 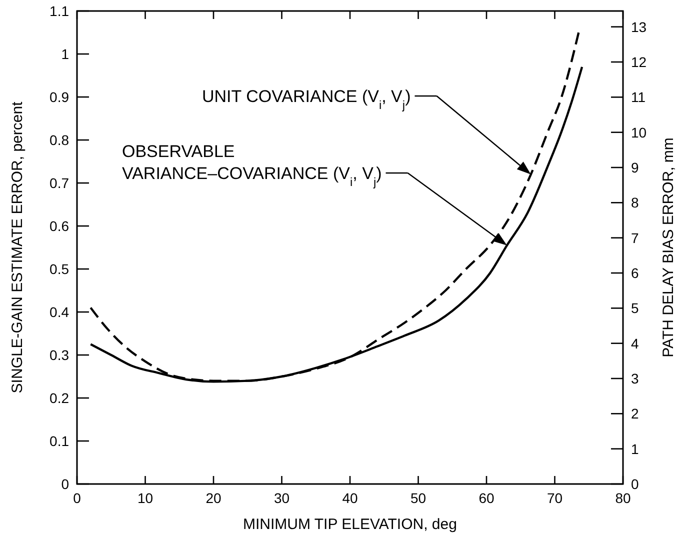 I want to click on y2-tick-label: 7, so click(x=635, y=238).